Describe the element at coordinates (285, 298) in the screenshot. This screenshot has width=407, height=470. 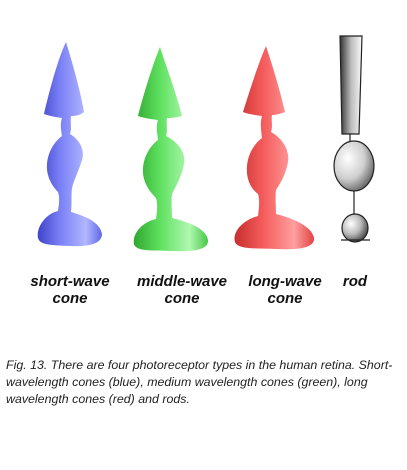
I see `long-wave-label-line2: cone` at that location.